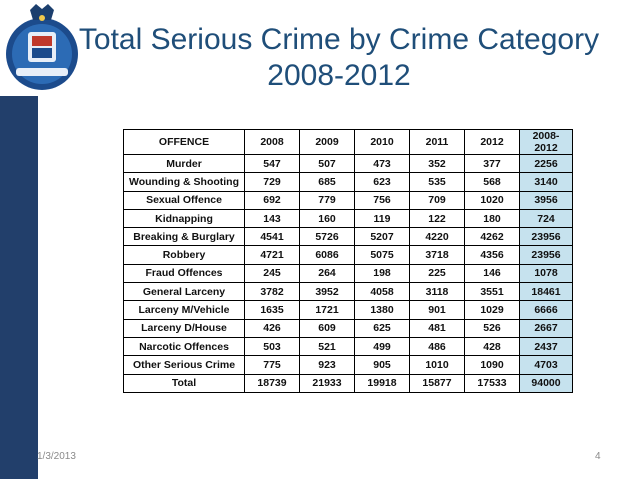 The image size is (638, 479). Describe the element at coordinates (382, 255) in the screenshot. I see `value-cell: 5075` at that location.